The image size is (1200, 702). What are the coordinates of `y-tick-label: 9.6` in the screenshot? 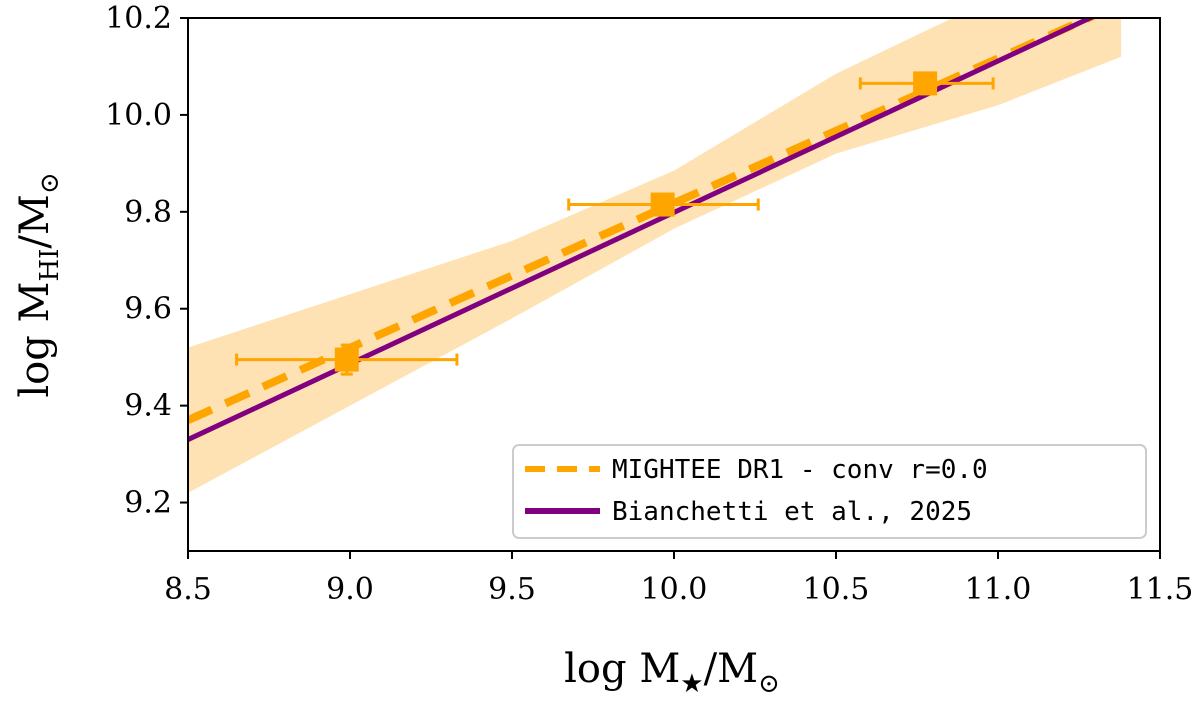 It's located at (148, 309).